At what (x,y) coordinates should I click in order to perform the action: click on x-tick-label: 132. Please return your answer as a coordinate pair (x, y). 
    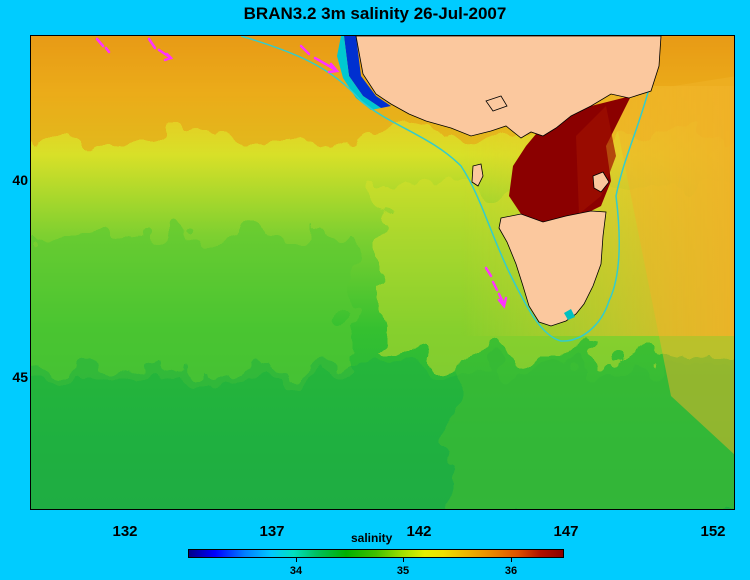
    Looking at the image, I should click on (125, 531).